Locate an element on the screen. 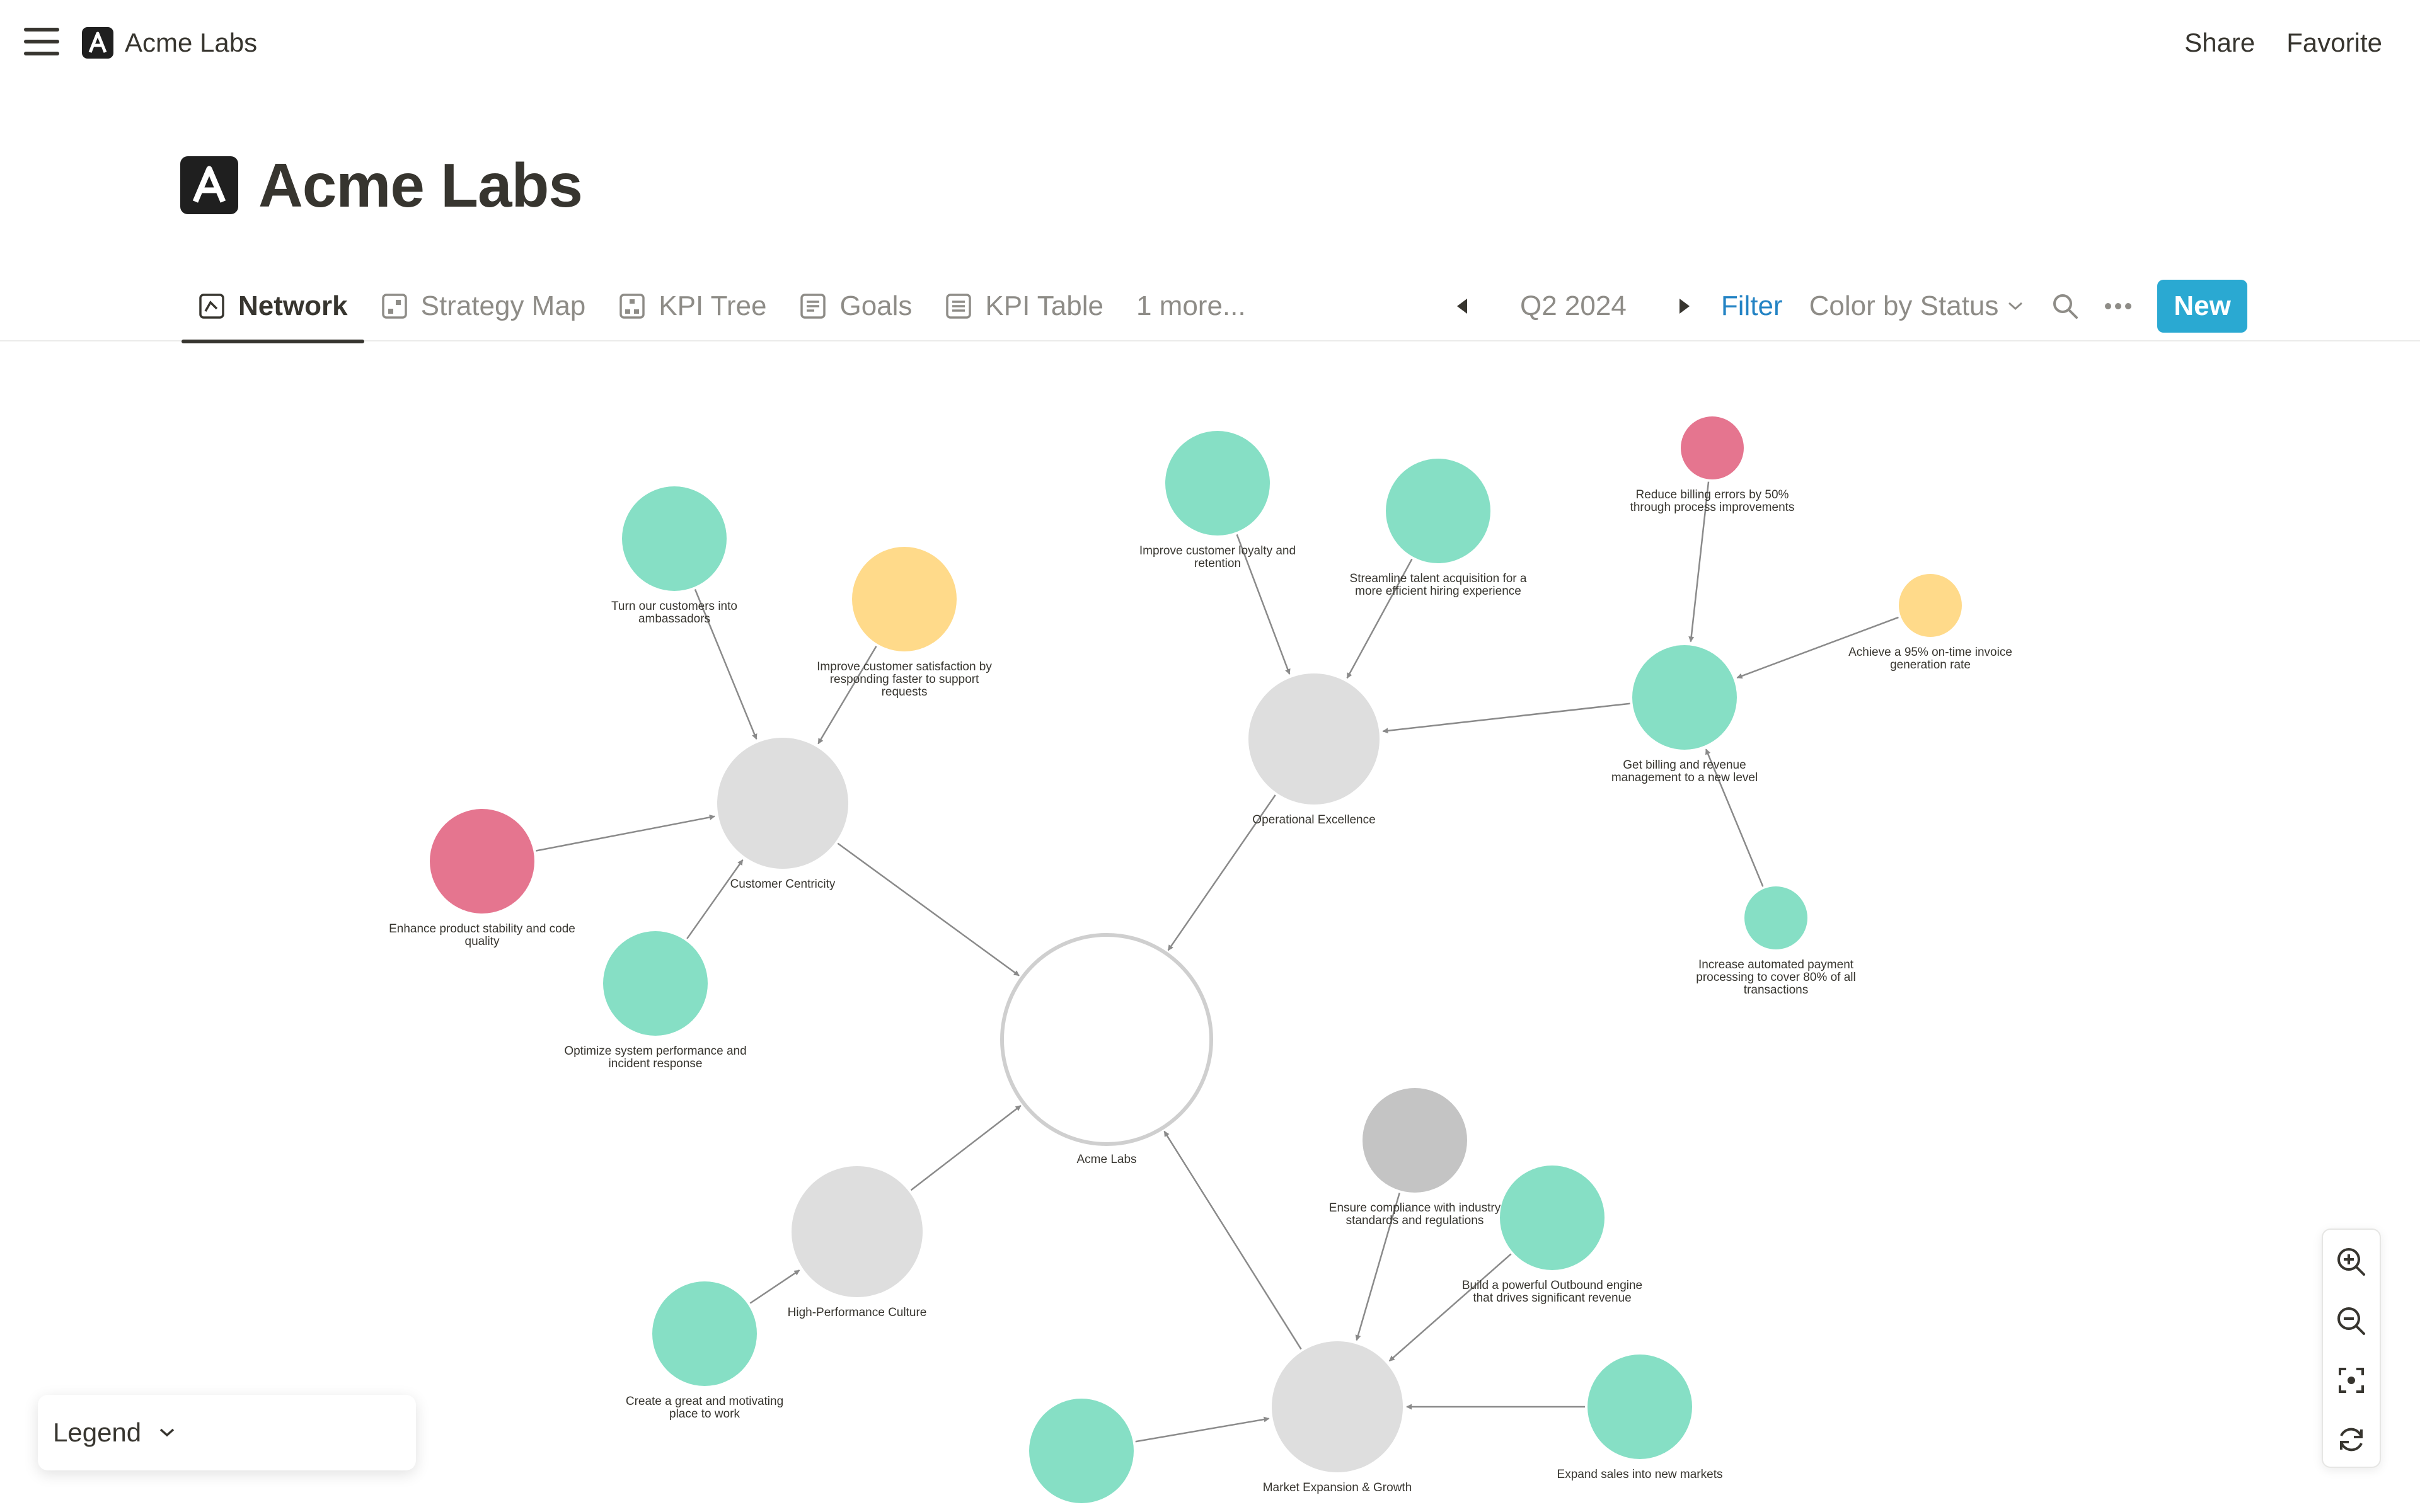 This screenshot has width=2420, height=1512. next-period-button is located at coordinates (1684, 306).